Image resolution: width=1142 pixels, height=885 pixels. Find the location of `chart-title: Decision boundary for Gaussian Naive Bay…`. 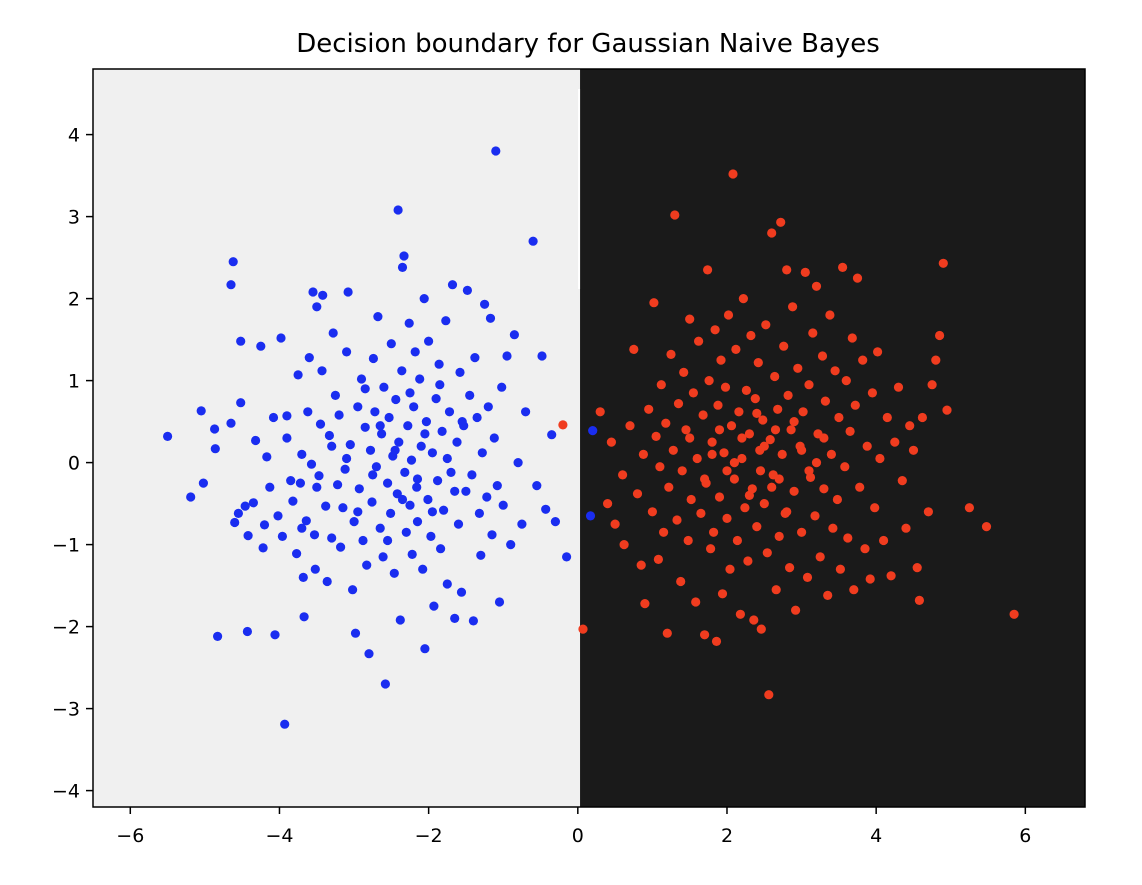

chart-title: Decision boundary for Gaussian Naive Bay… is located at coordinates (588, 44).